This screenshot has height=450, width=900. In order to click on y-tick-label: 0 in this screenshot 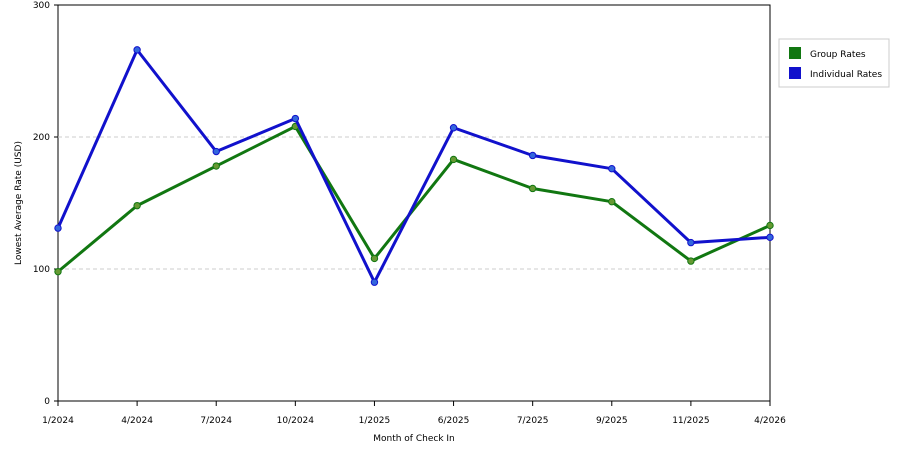, I will do `click(47, 402)`.